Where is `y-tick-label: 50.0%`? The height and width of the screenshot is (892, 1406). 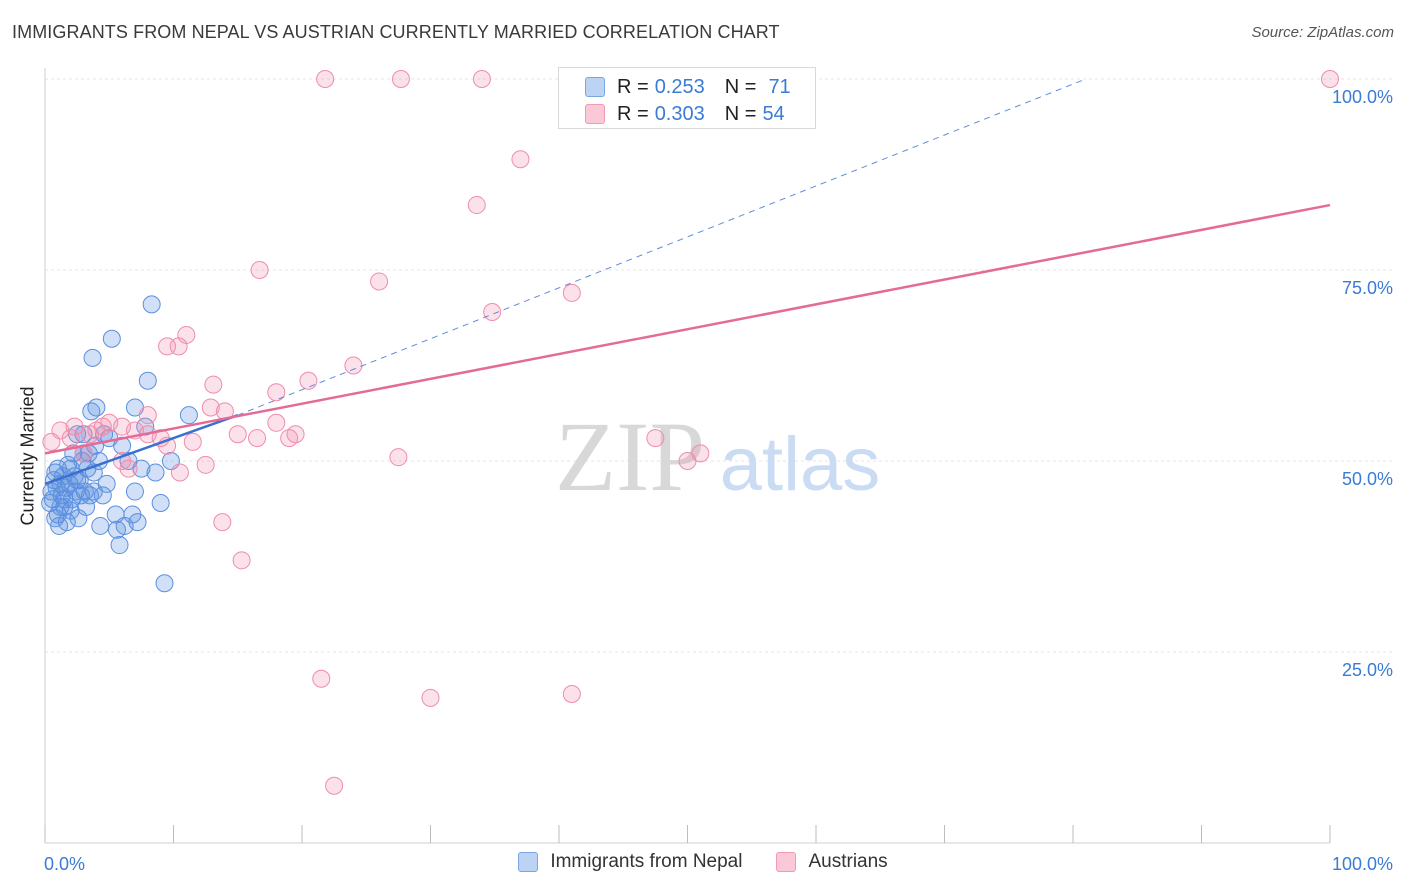 y-tick-label: 50.0% is located at coordinates (1367, 479).